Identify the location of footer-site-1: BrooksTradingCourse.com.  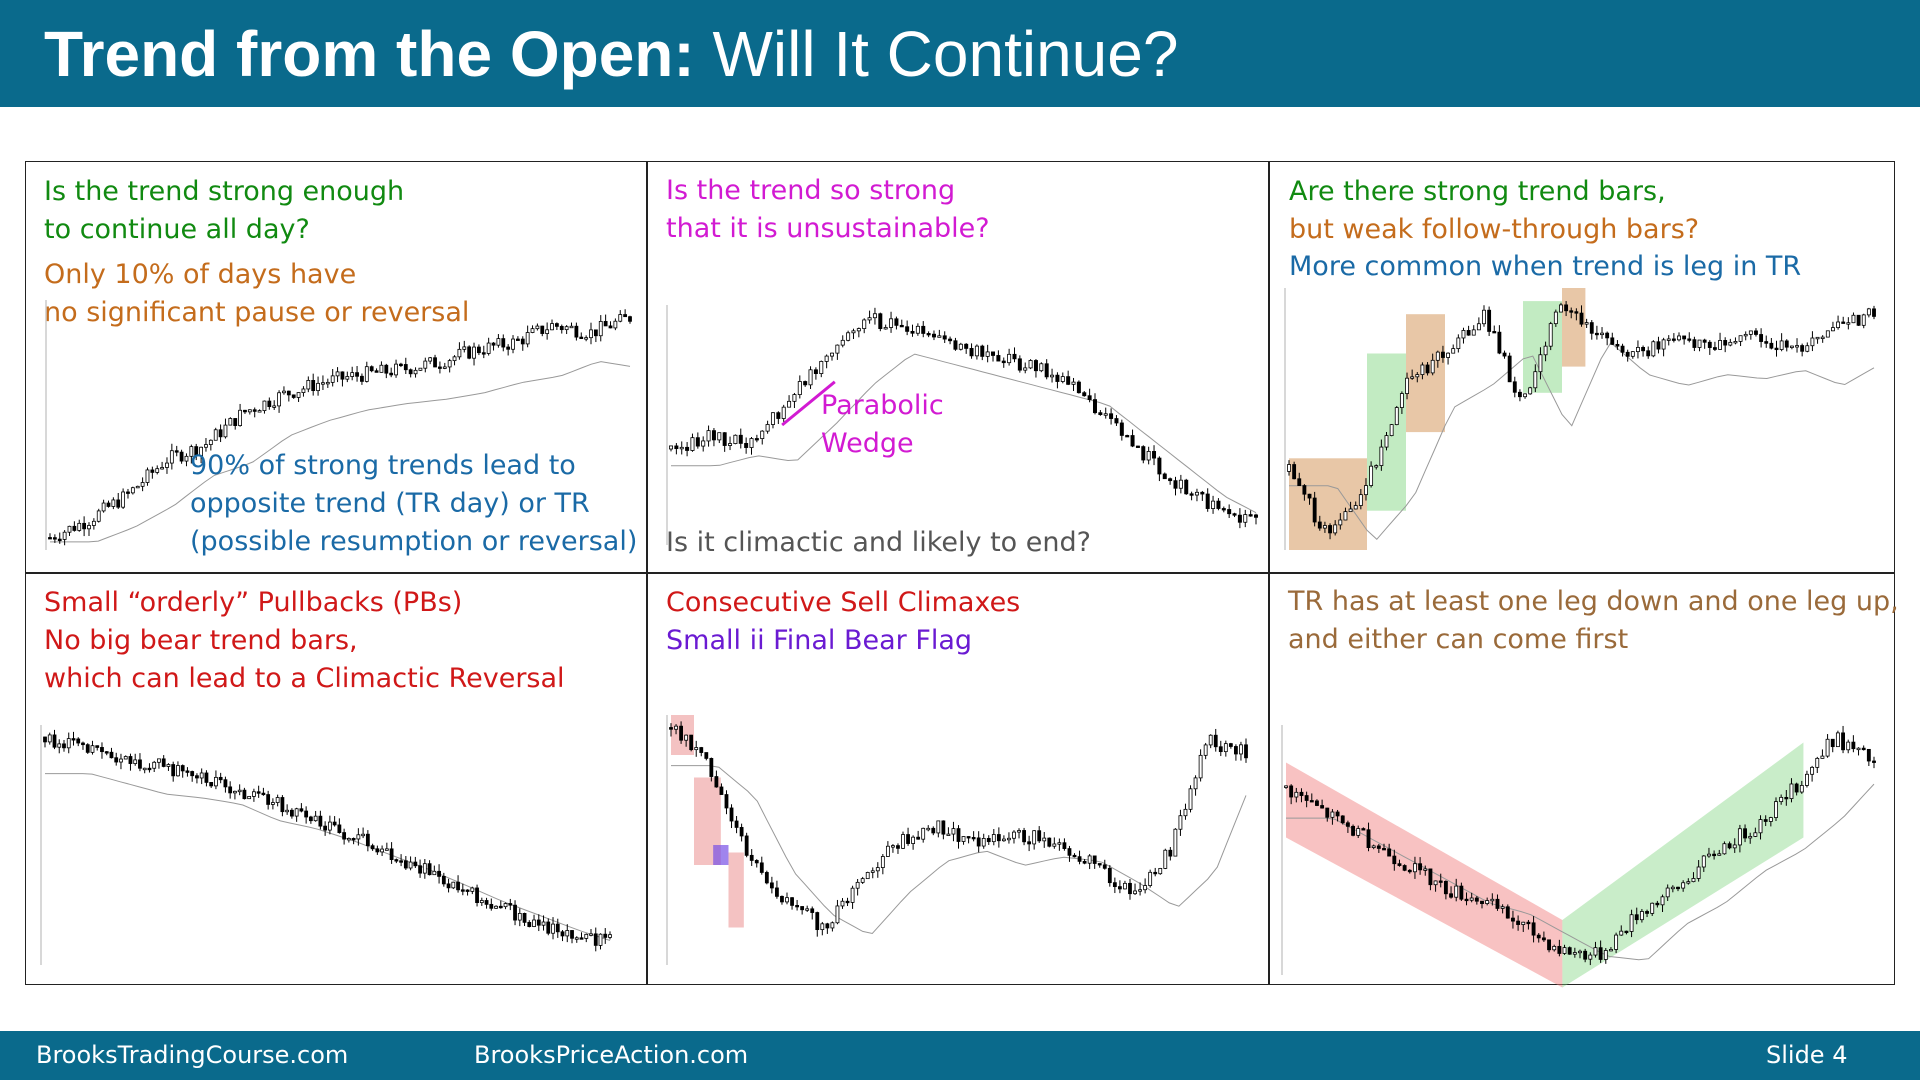
(192, 1055).